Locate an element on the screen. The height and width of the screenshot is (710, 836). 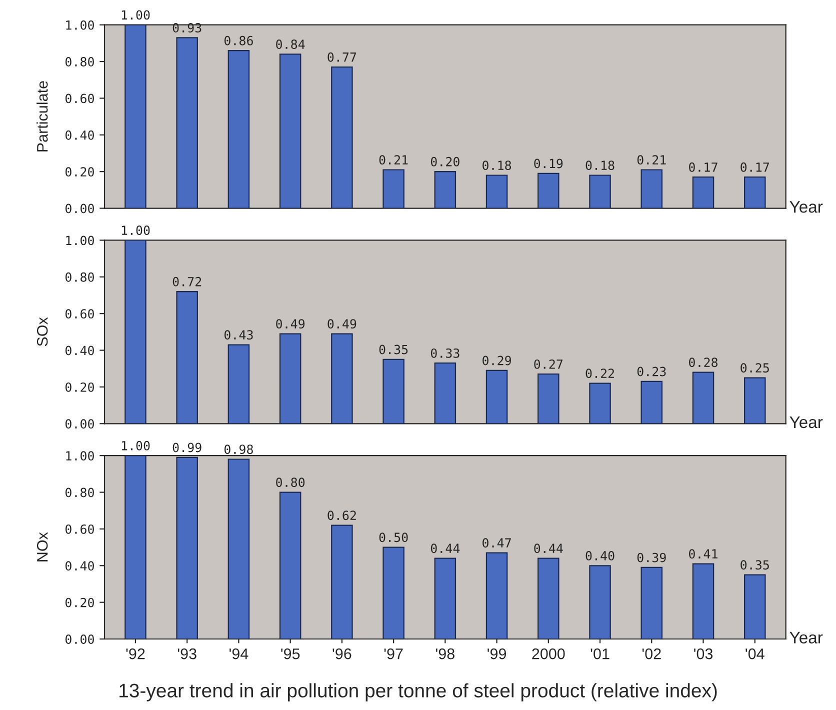
data-label: 0.93 is located at coordinates (187, 27).